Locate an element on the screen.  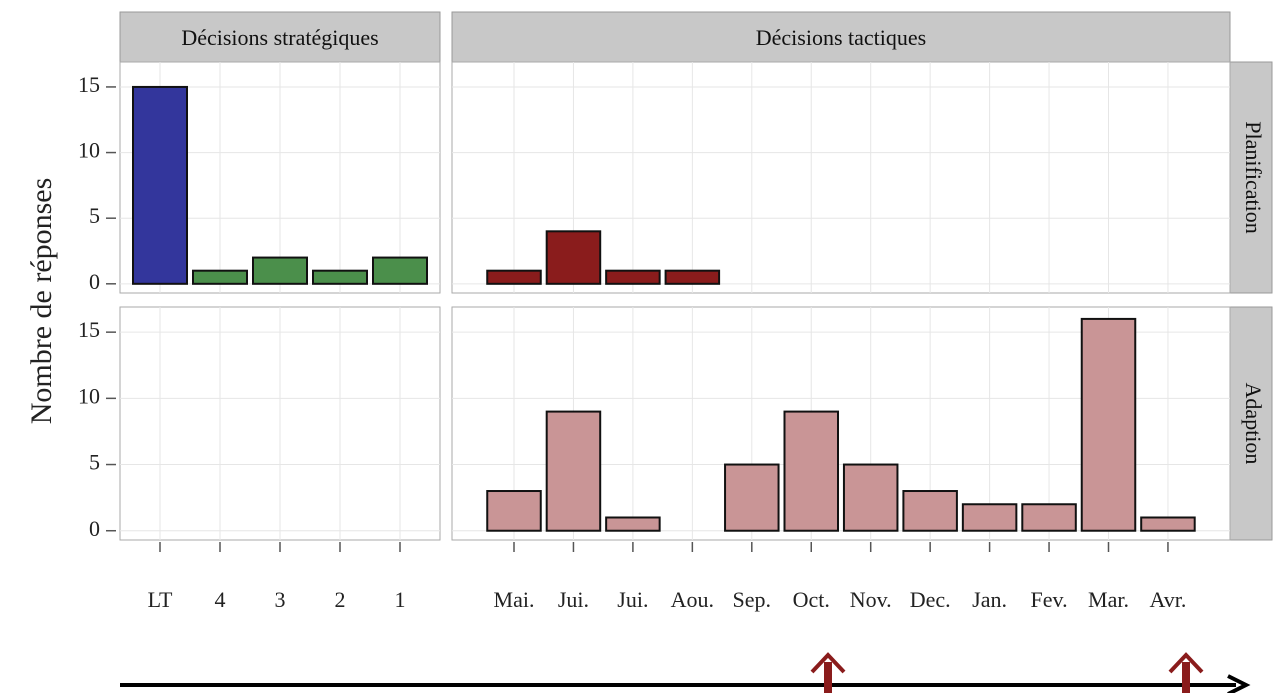
x-tick-label: Avr. is located at coordinates (1168, 599).